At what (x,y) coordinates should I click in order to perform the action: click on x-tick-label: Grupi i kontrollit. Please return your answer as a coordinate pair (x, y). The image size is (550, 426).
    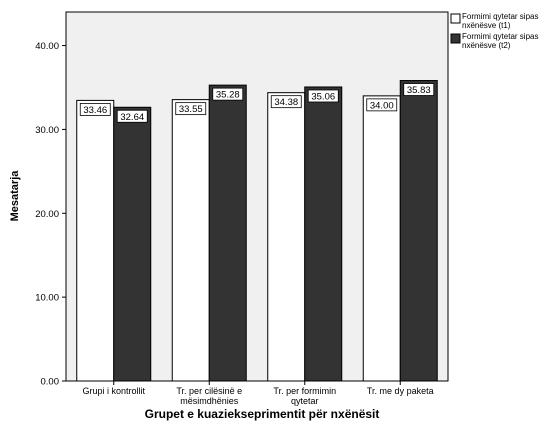
    Looking at the image, I should click on (113, 391).